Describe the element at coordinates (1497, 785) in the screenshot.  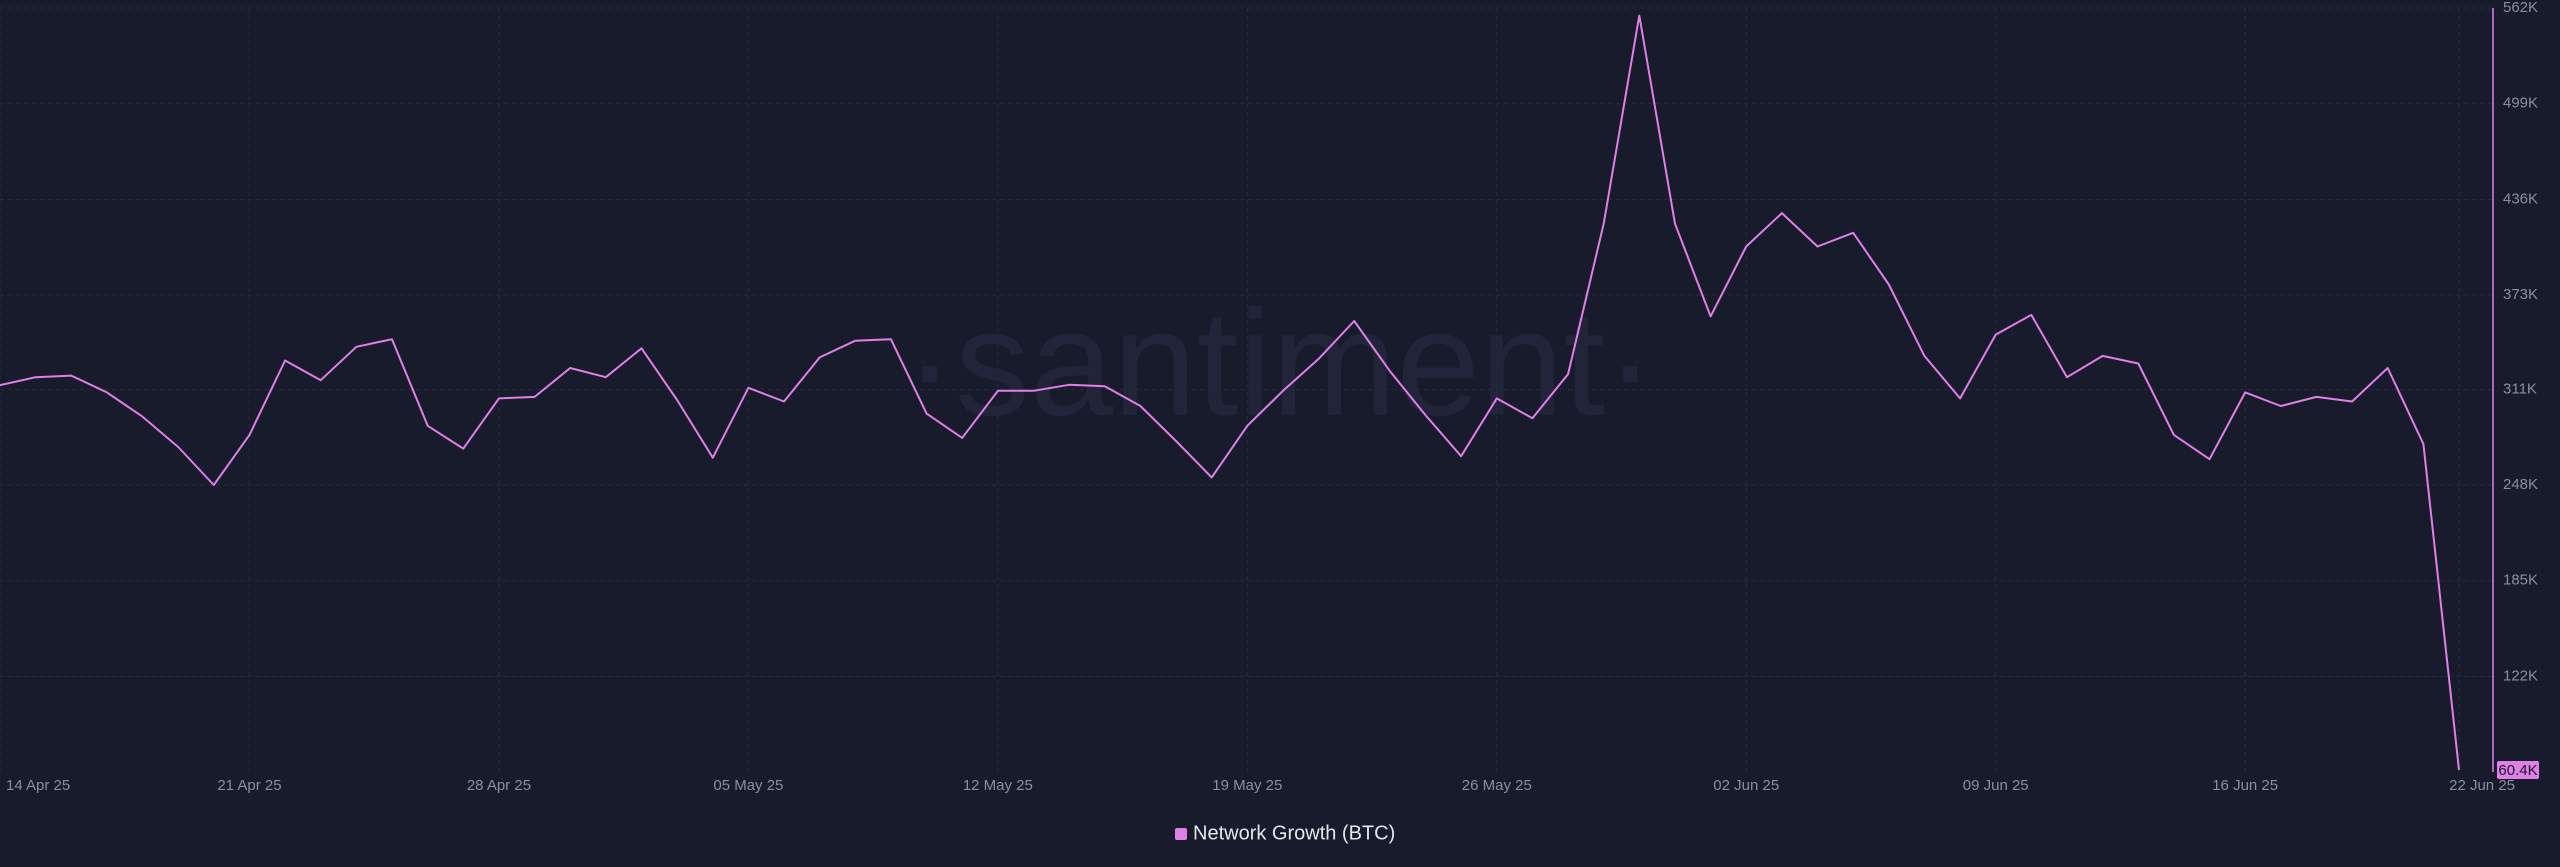
I see `x-tick-label: 26 May 25` at that location.